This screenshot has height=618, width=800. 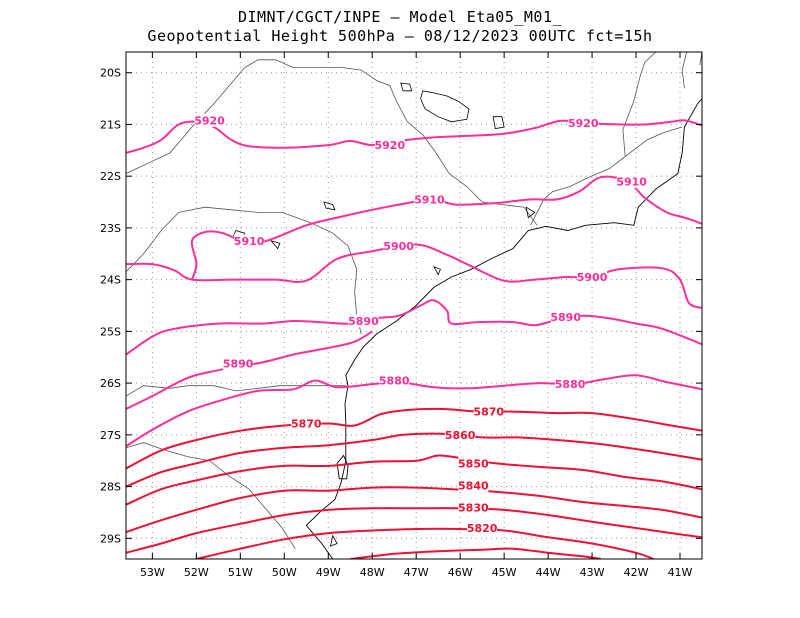 What do you see at coordinates (110, 538) in the screenshot?
I see `lat-tick-label: 29S` at bounding box center [110, 538].